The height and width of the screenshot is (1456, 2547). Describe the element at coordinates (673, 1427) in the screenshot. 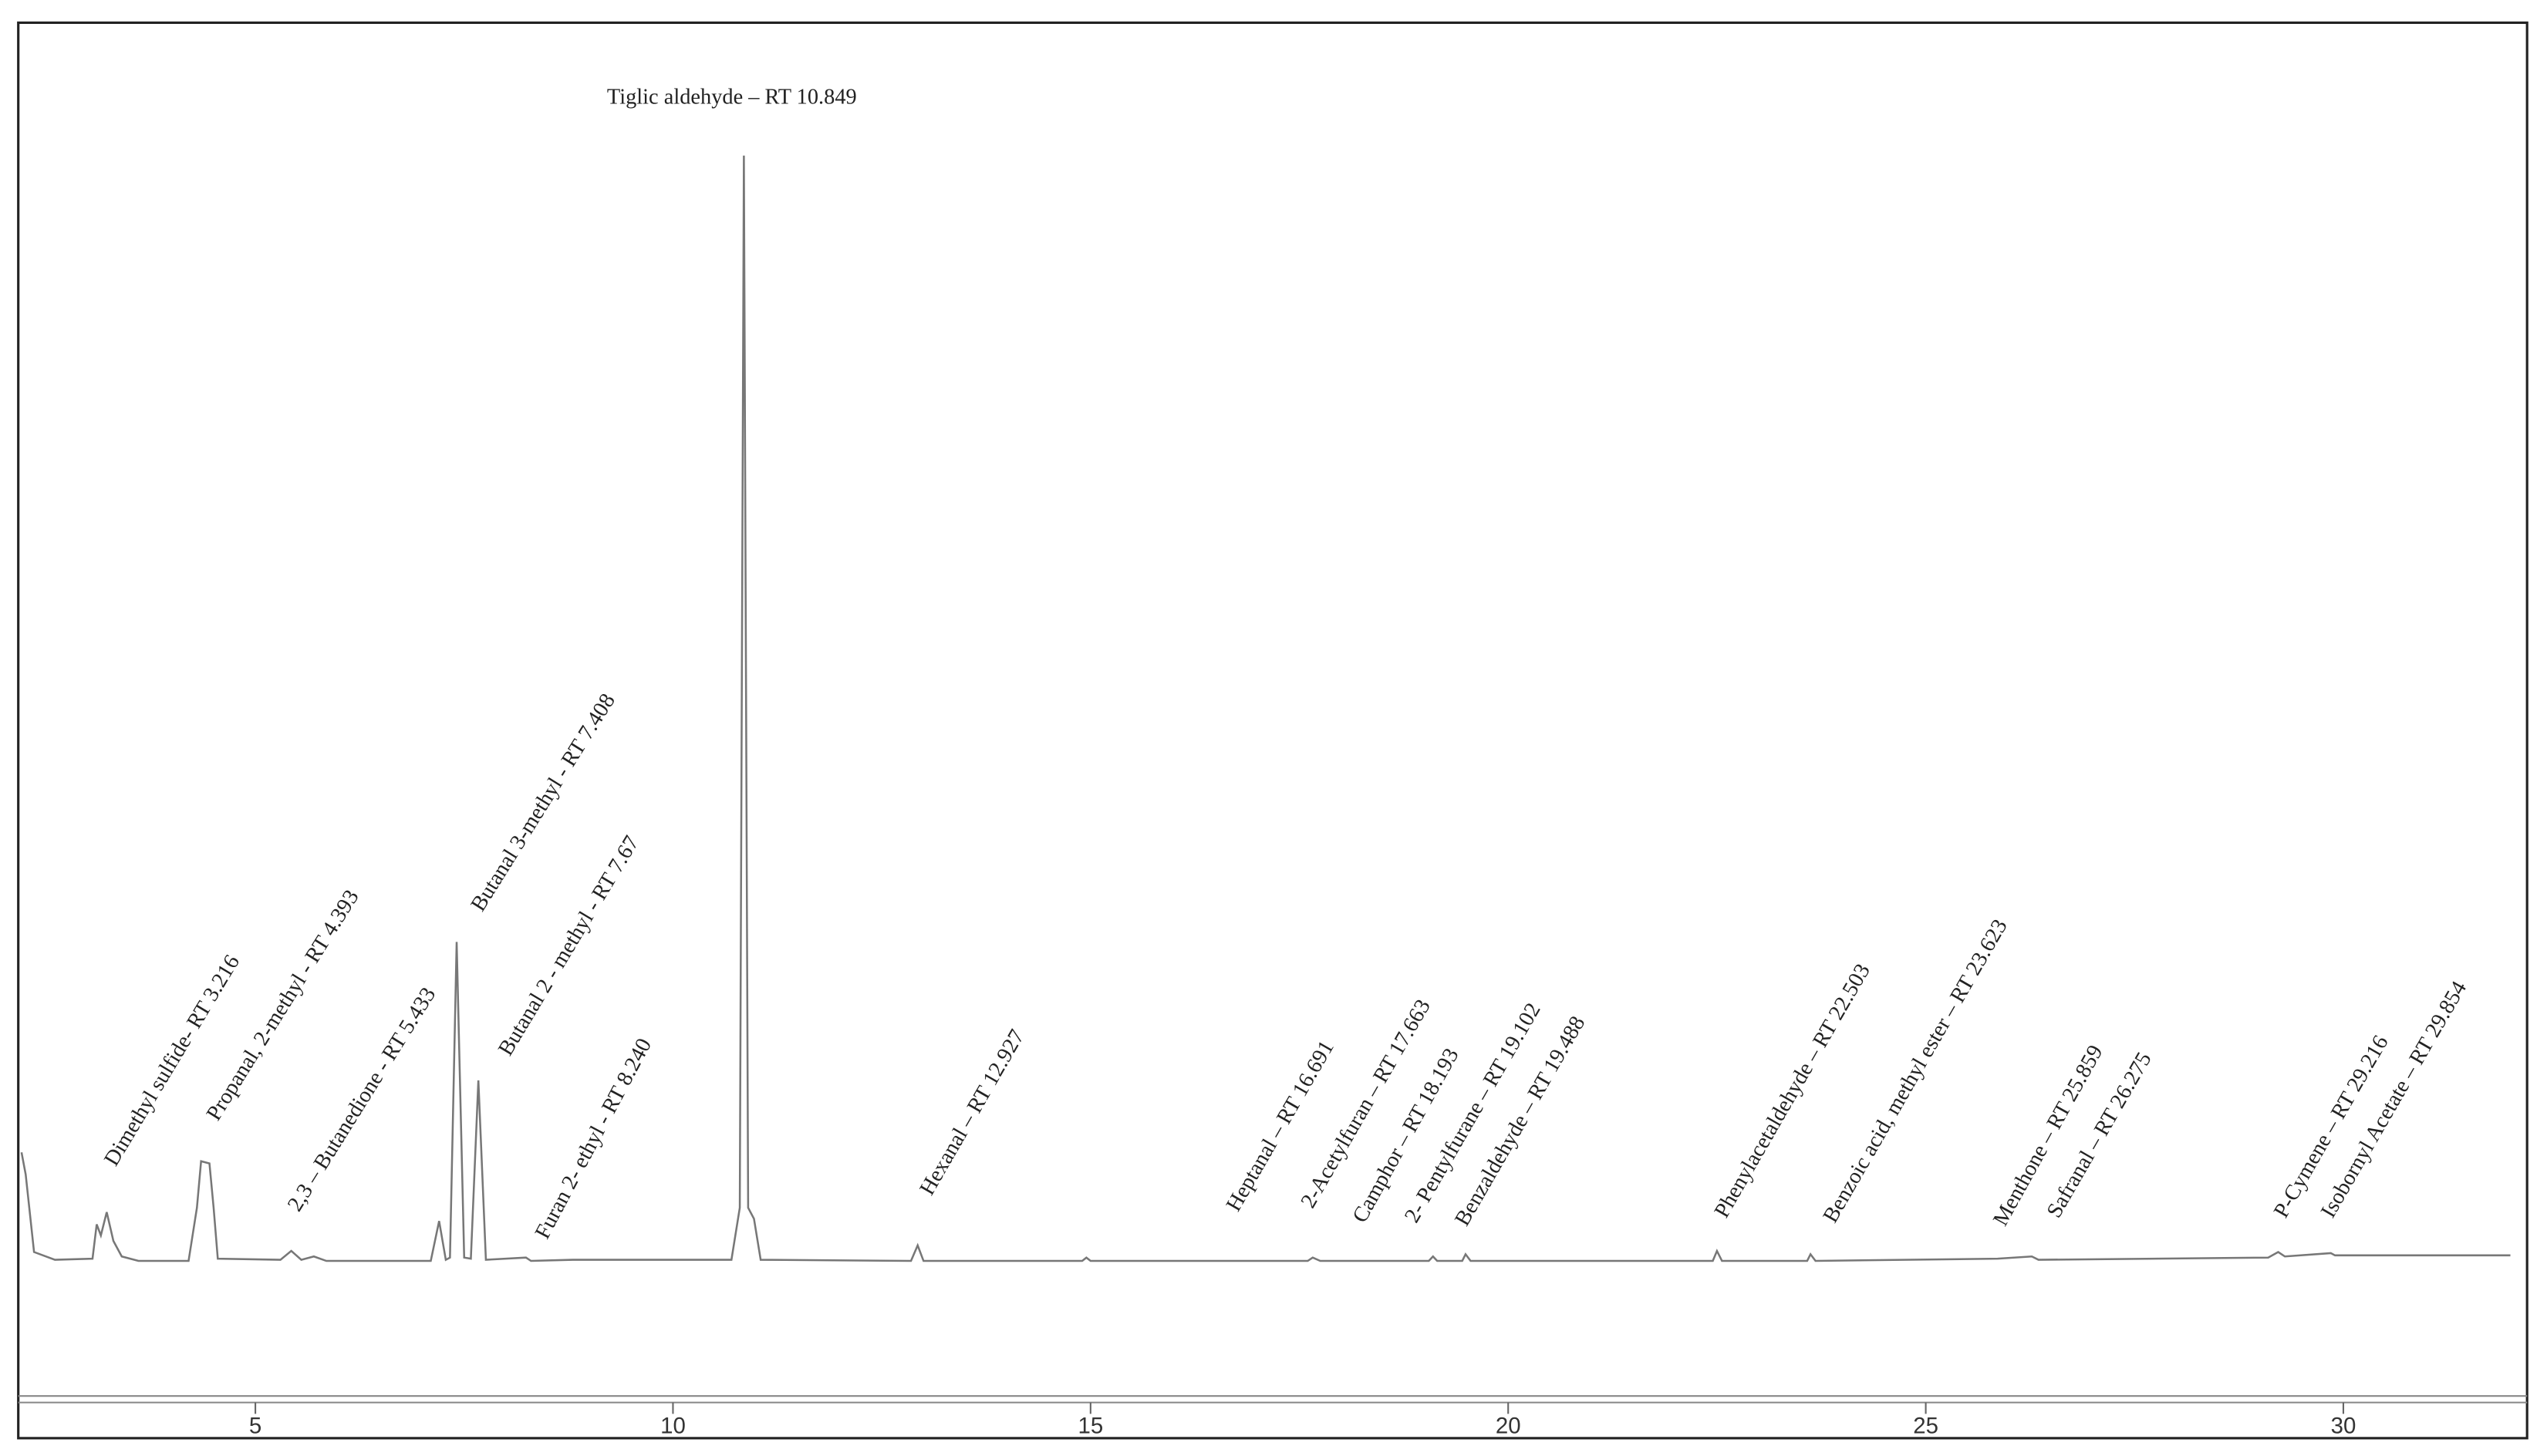

I see `x-tick-label: 10` at that location.